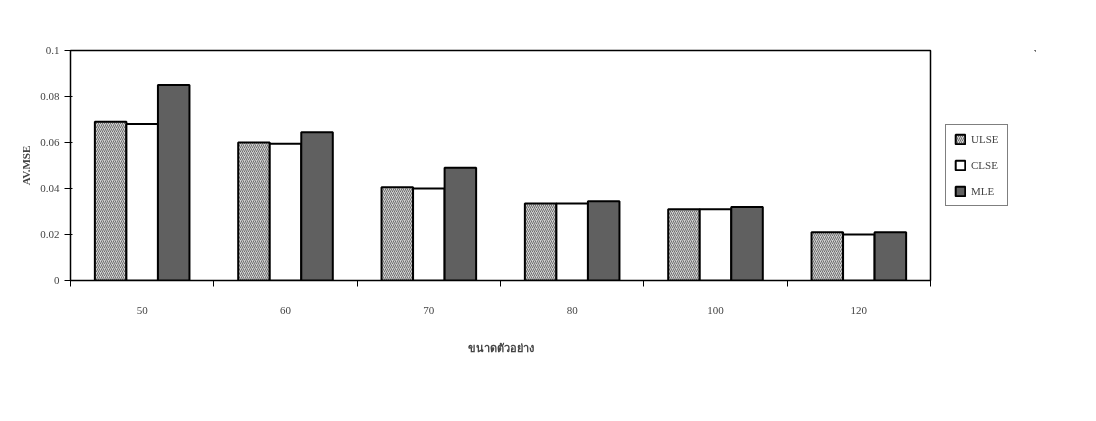 This screenshot has height=421, width=1096. What do you see at coordinates (286, 309) in the screenshot?
I see `x-tick-label: 60` at bounding box center [286, 309].